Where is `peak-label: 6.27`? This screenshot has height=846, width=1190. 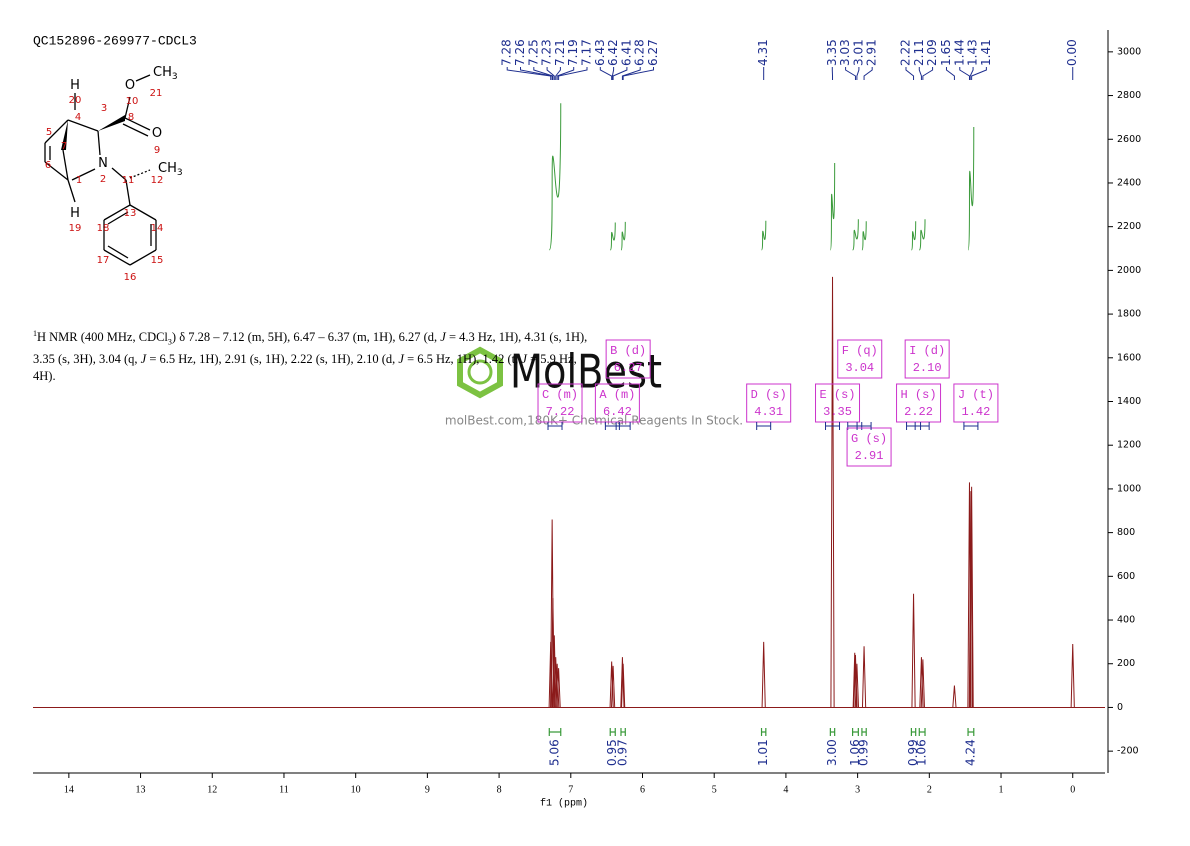
peak-label: 6.27 is located at coordinates (653, 52).